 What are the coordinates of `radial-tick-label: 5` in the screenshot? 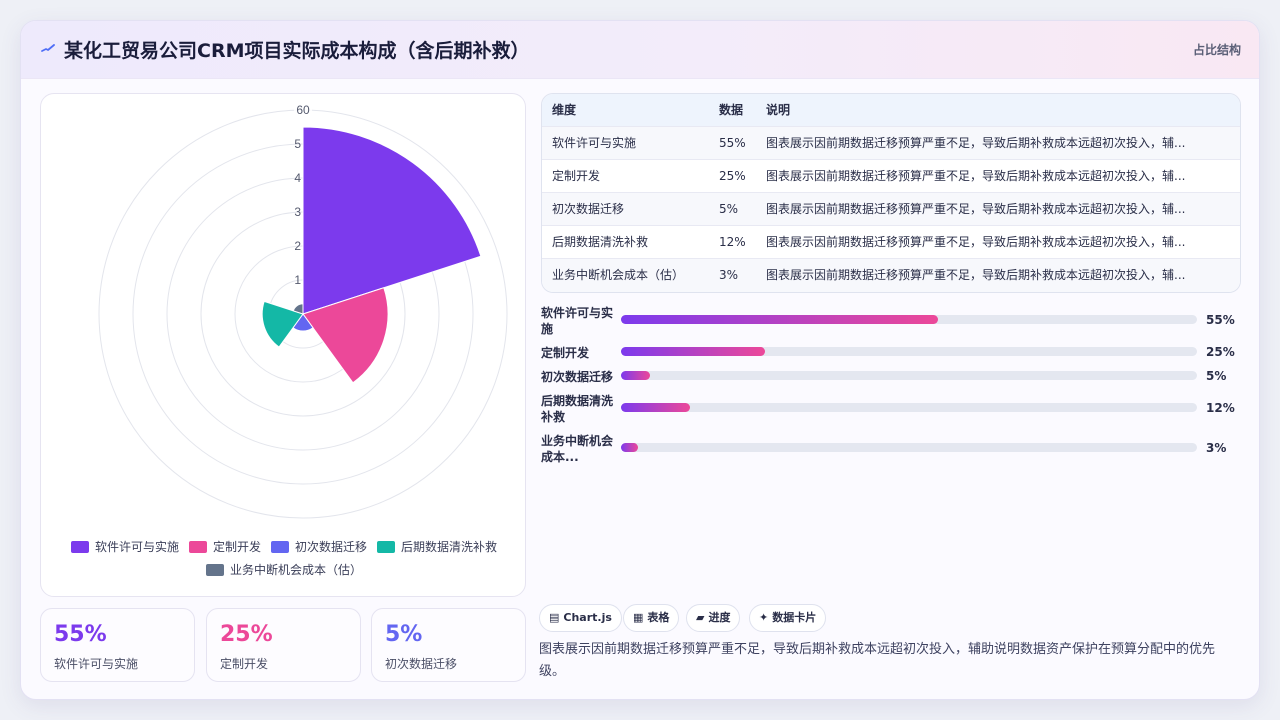 It's located at (297, 144).